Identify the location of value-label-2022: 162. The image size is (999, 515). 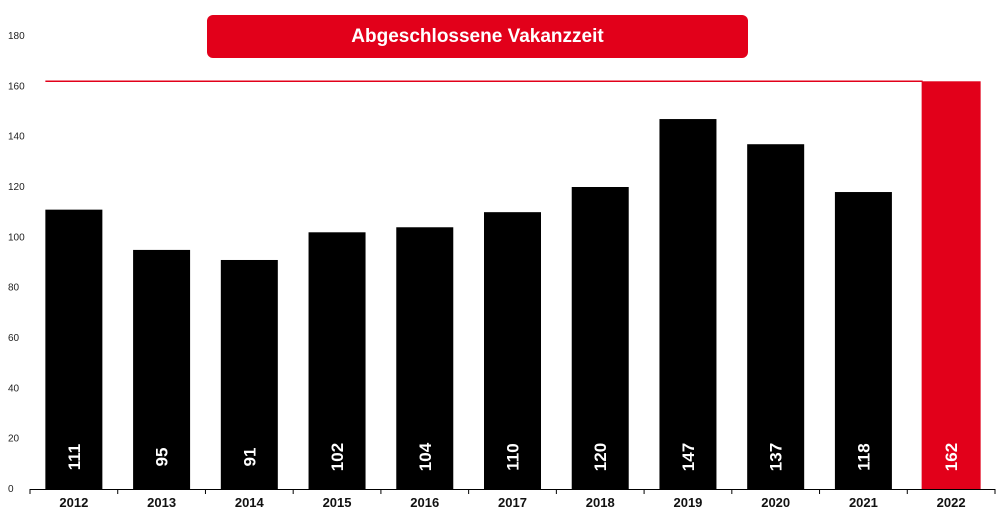
(951, 457).